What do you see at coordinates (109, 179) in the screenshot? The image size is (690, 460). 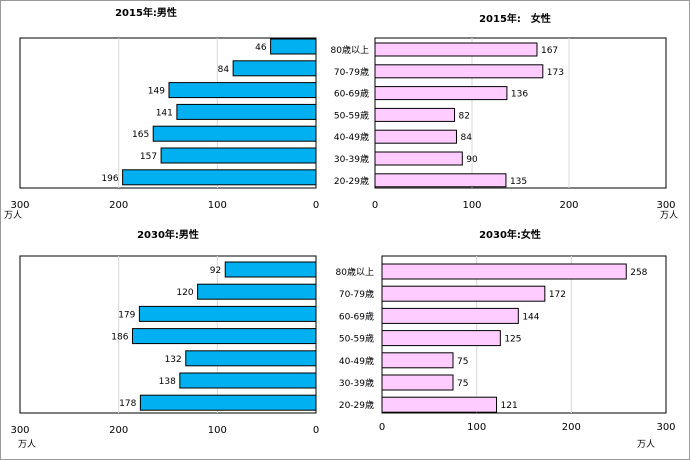 I see `bar-value-label: 196` at bounding box center [109, 179].